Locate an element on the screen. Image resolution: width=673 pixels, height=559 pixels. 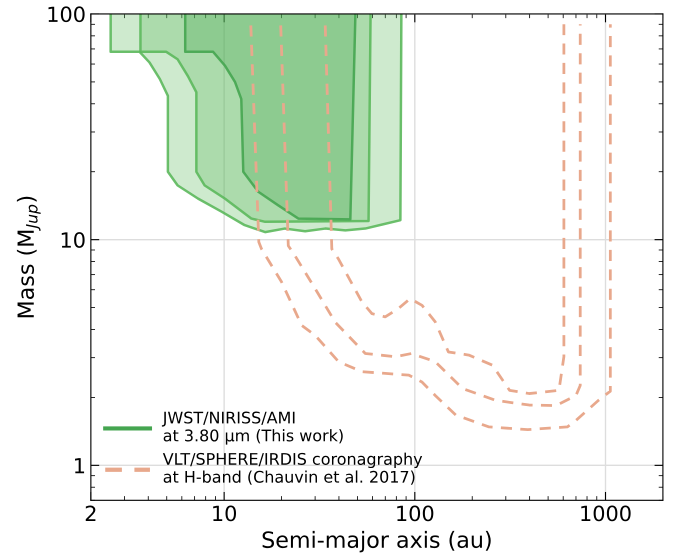
x-tick-label: 1000 is located at coordinates (606, 514).